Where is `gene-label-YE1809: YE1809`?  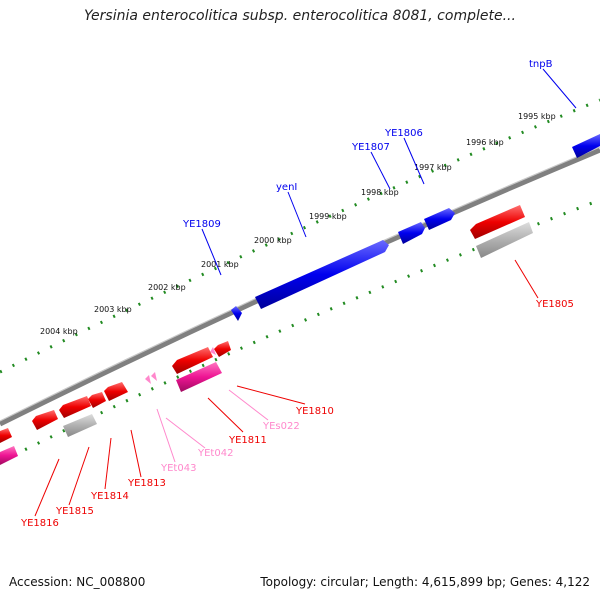
gene-label-YE1809: YE1809 is located at coordinates (201, 224).